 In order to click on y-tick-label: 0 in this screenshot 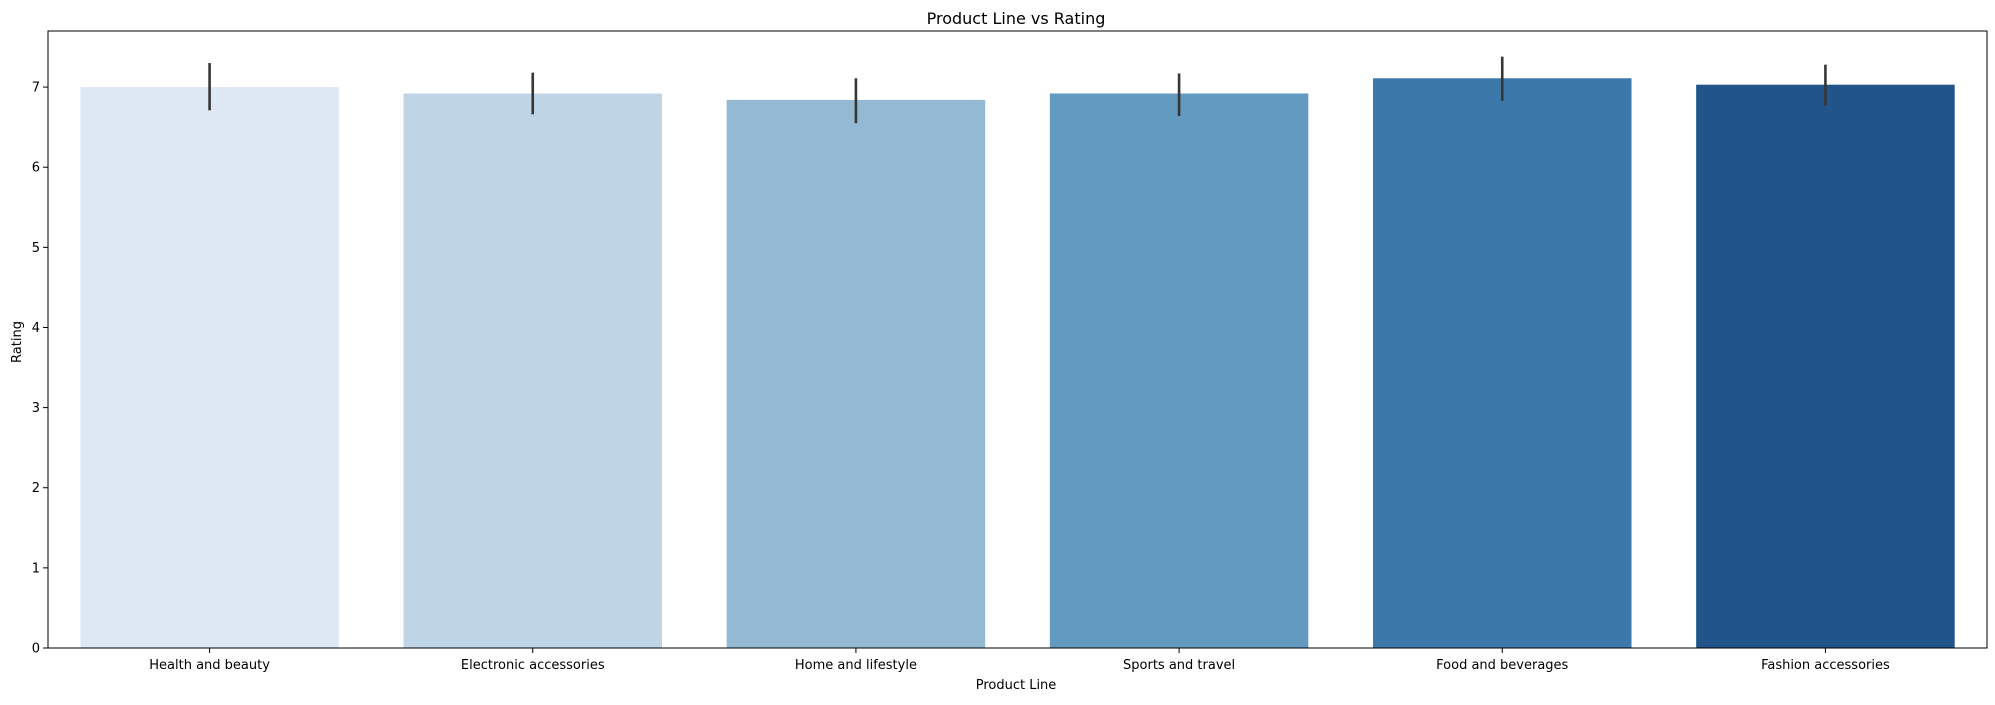, I will do `click(36, 649)`.